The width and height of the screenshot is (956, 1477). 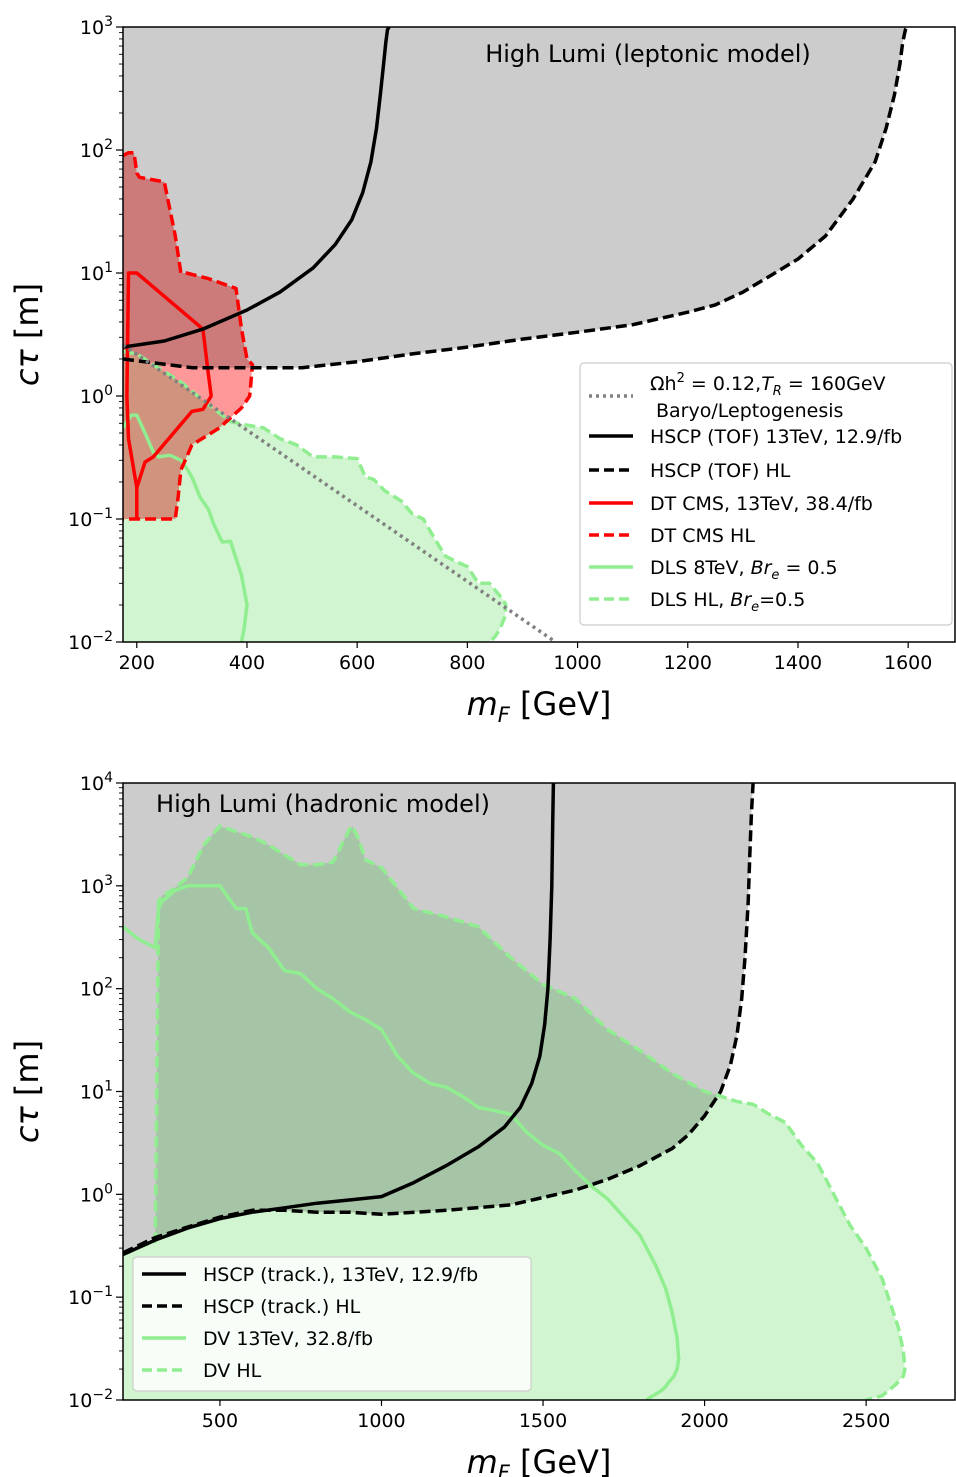 I want to click on legend-label-hscp_hl: HSCP (TOF) HL, so click(x=720, y=471).